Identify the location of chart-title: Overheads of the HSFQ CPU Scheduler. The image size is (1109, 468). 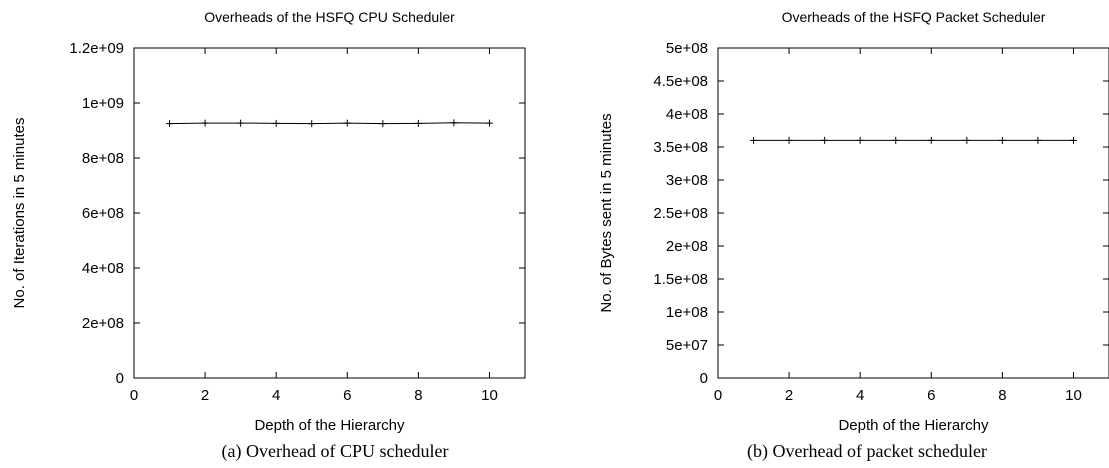
(329, 17).